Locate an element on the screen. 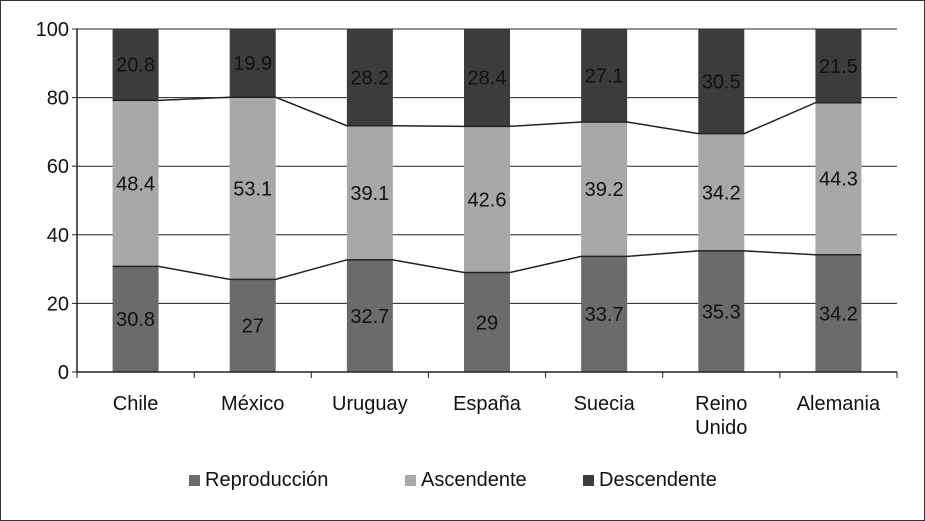 The image size is (925, 521). data-label: 33.7 is located at coordinates (604, 315).